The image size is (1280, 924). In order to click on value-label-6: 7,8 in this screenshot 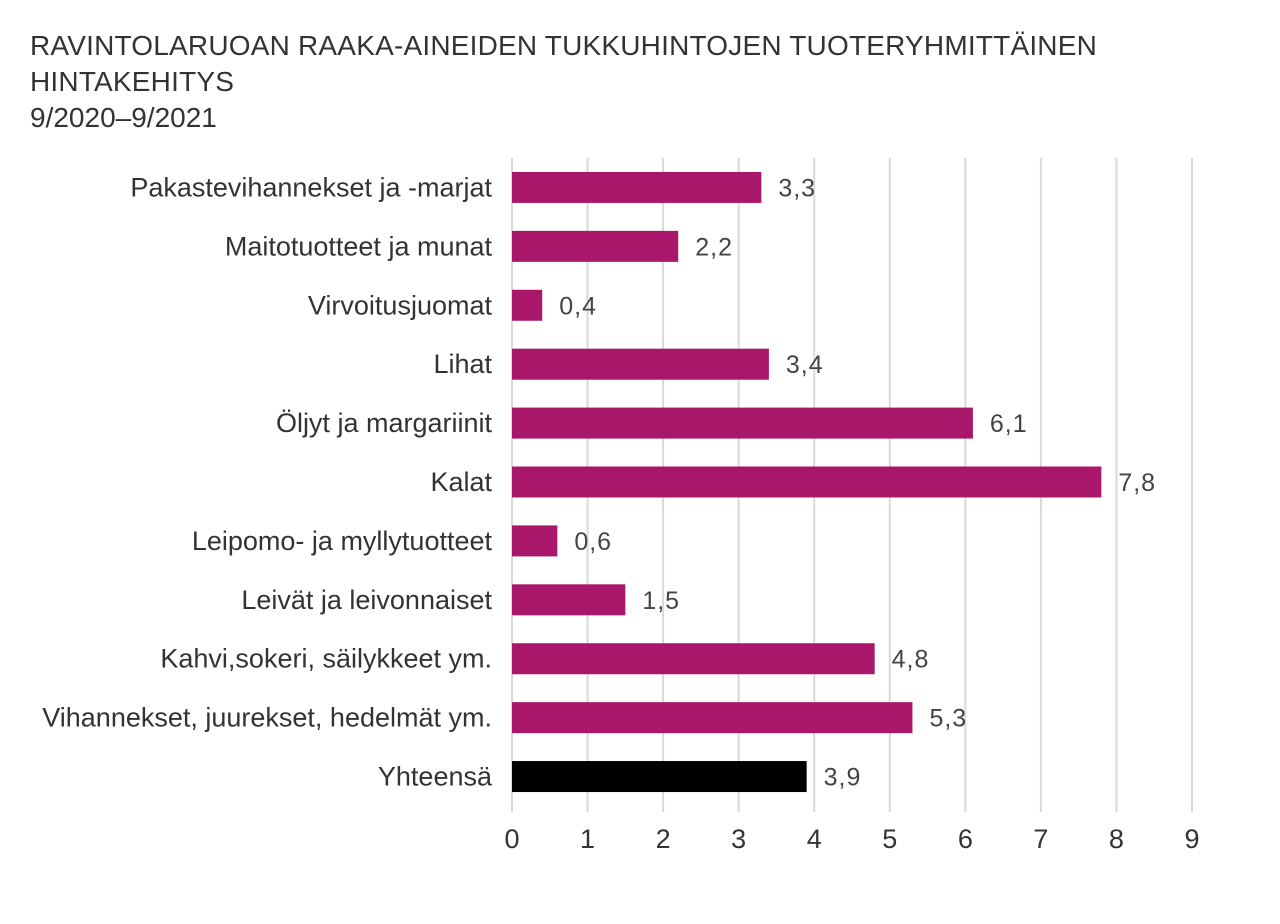, I will do `click(1137, 483)`.